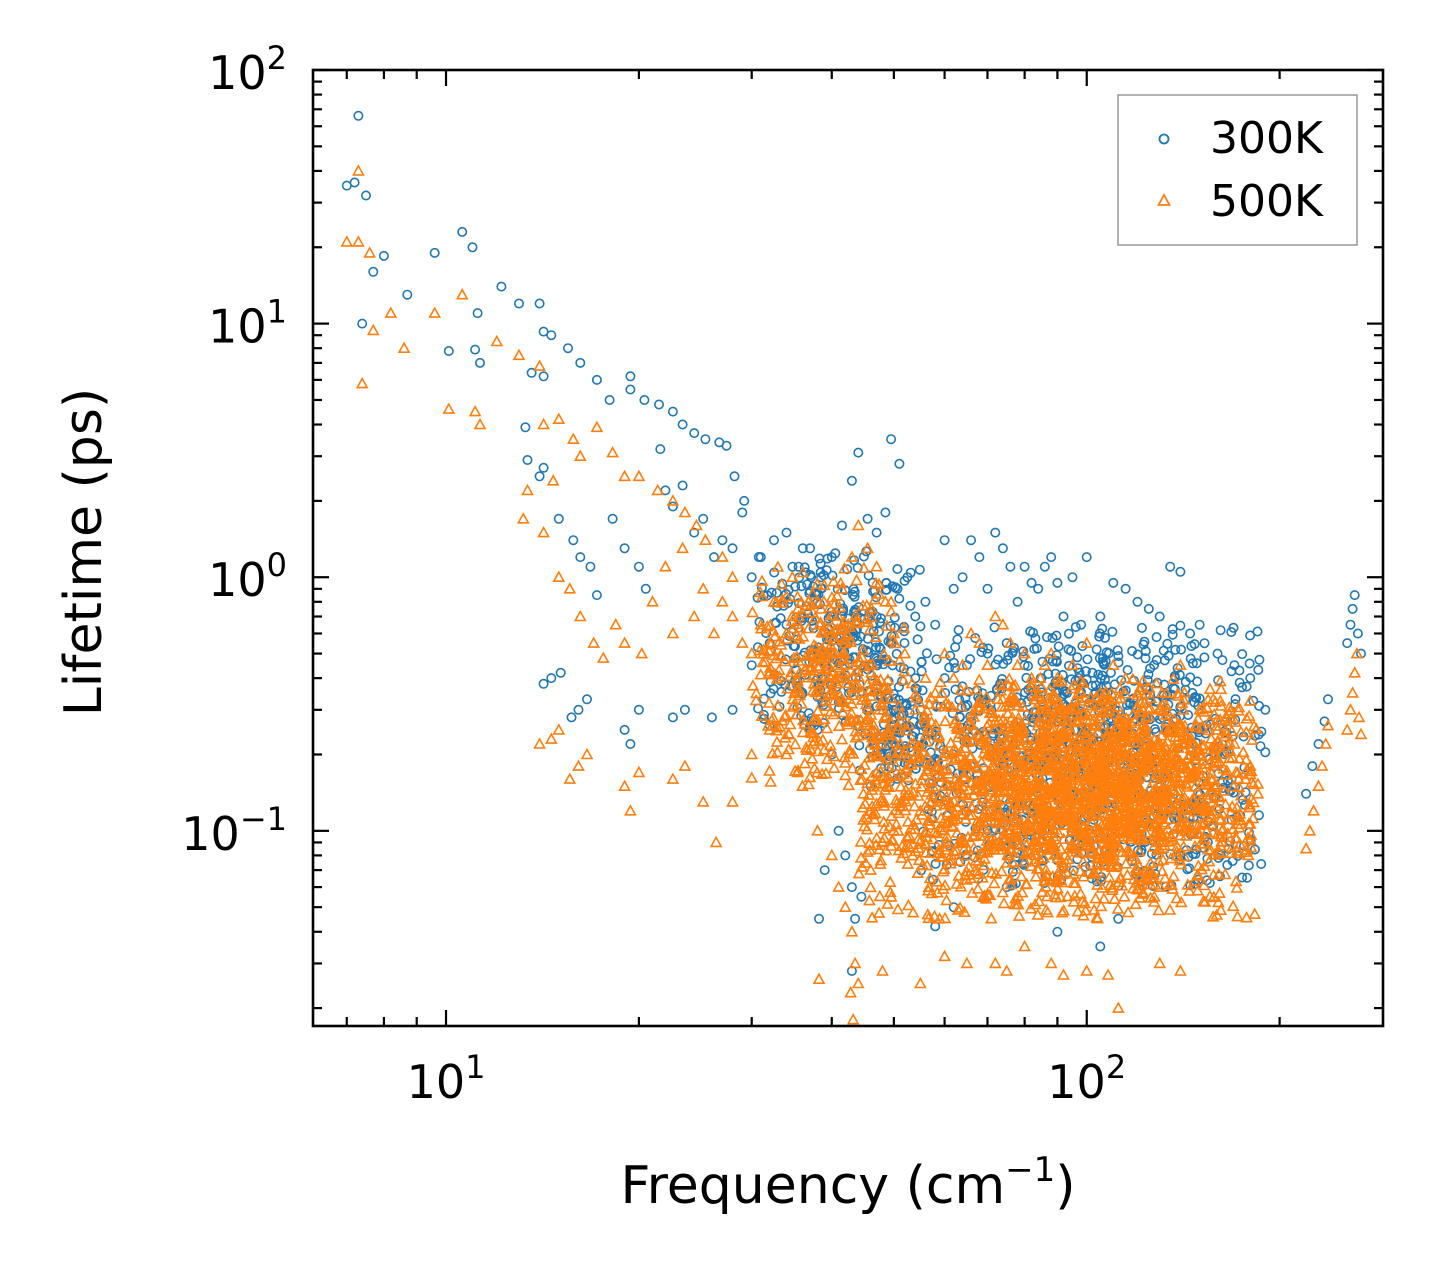 This screenshot has width=1442, height=1276. Describe the element at coordinates (1235, 721) in the screenshot. I see `point-500k-1906` at that location.